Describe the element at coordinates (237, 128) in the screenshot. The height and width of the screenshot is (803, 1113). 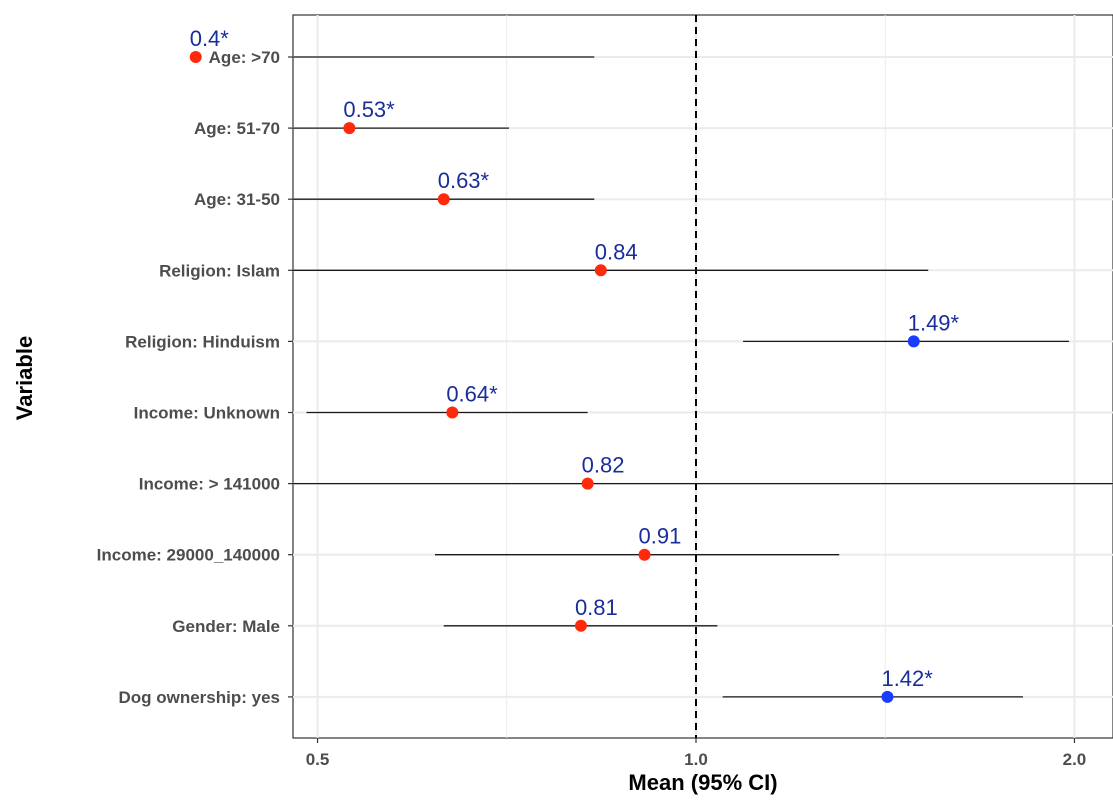
I see `y-category-label: Age: 51-70` at that location.